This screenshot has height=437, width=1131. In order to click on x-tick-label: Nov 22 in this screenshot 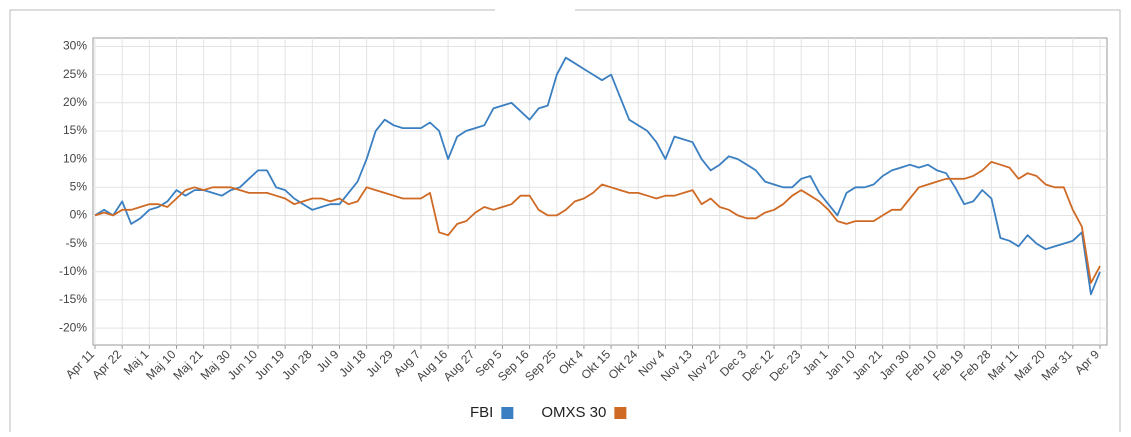, I will do `click(703, 365)`.